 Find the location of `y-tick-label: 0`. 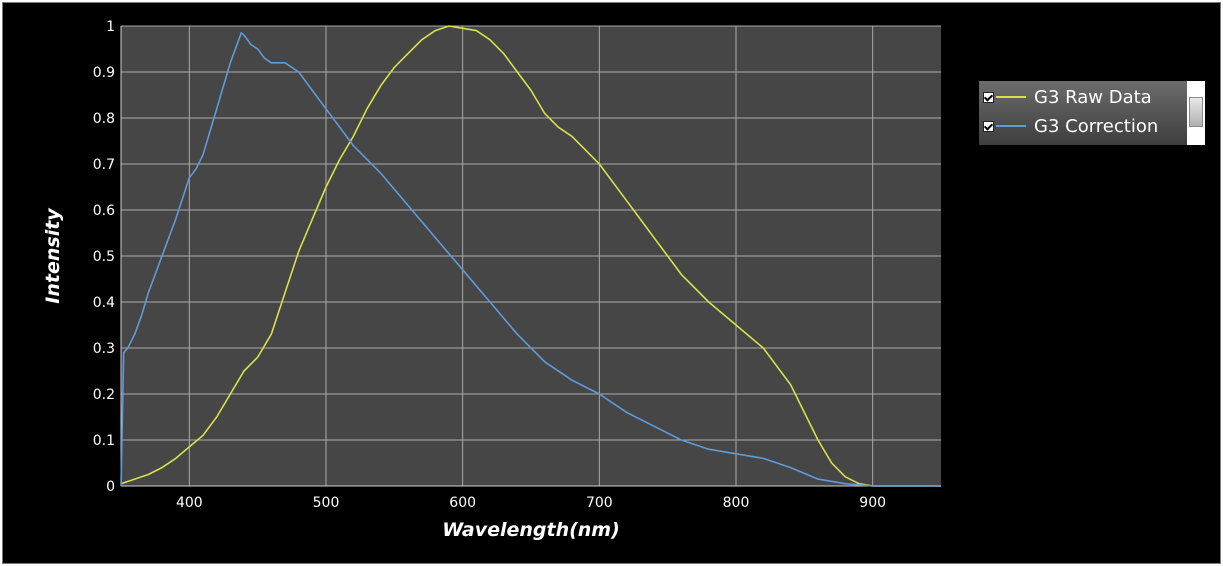

y-tick-label: 0 is located at coordinates (110, 487).